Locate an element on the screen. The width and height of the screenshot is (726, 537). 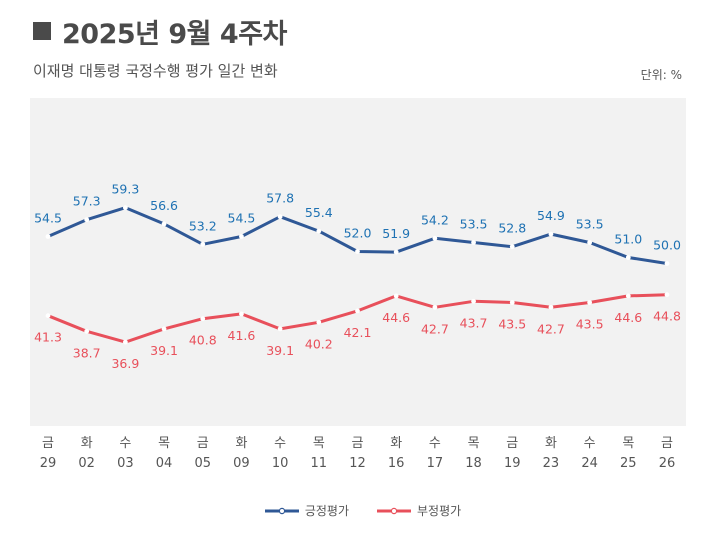
x-tick-date: 11 is located at coordinates (319, 463).